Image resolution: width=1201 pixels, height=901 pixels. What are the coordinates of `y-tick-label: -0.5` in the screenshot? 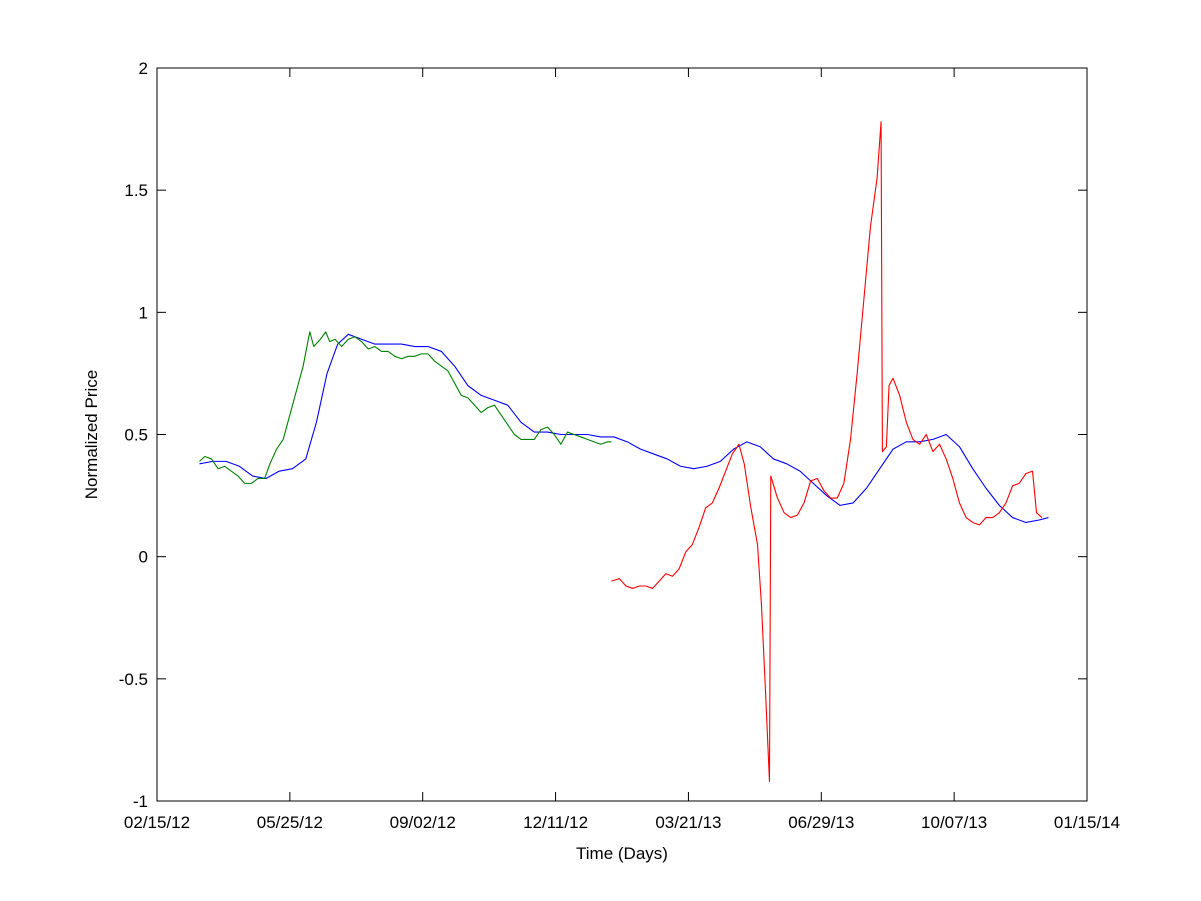 It's located at (133, 679).